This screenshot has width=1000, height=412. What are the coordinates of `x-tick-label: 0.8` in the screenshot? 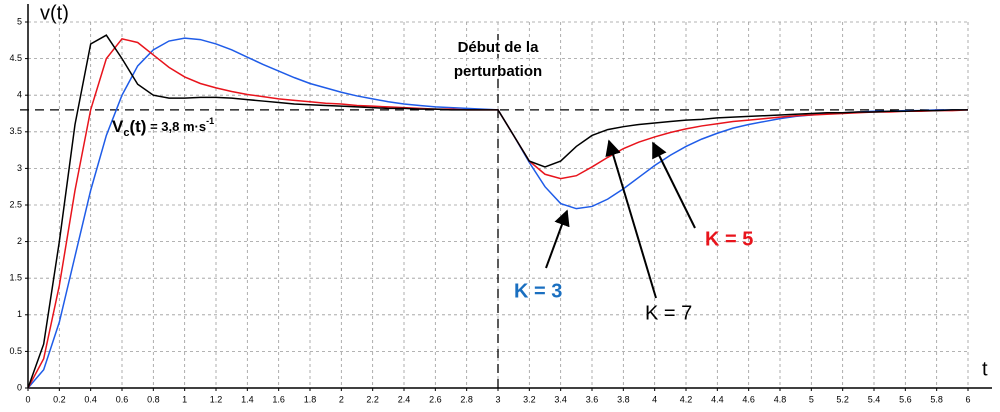 It's located at (153, 399).